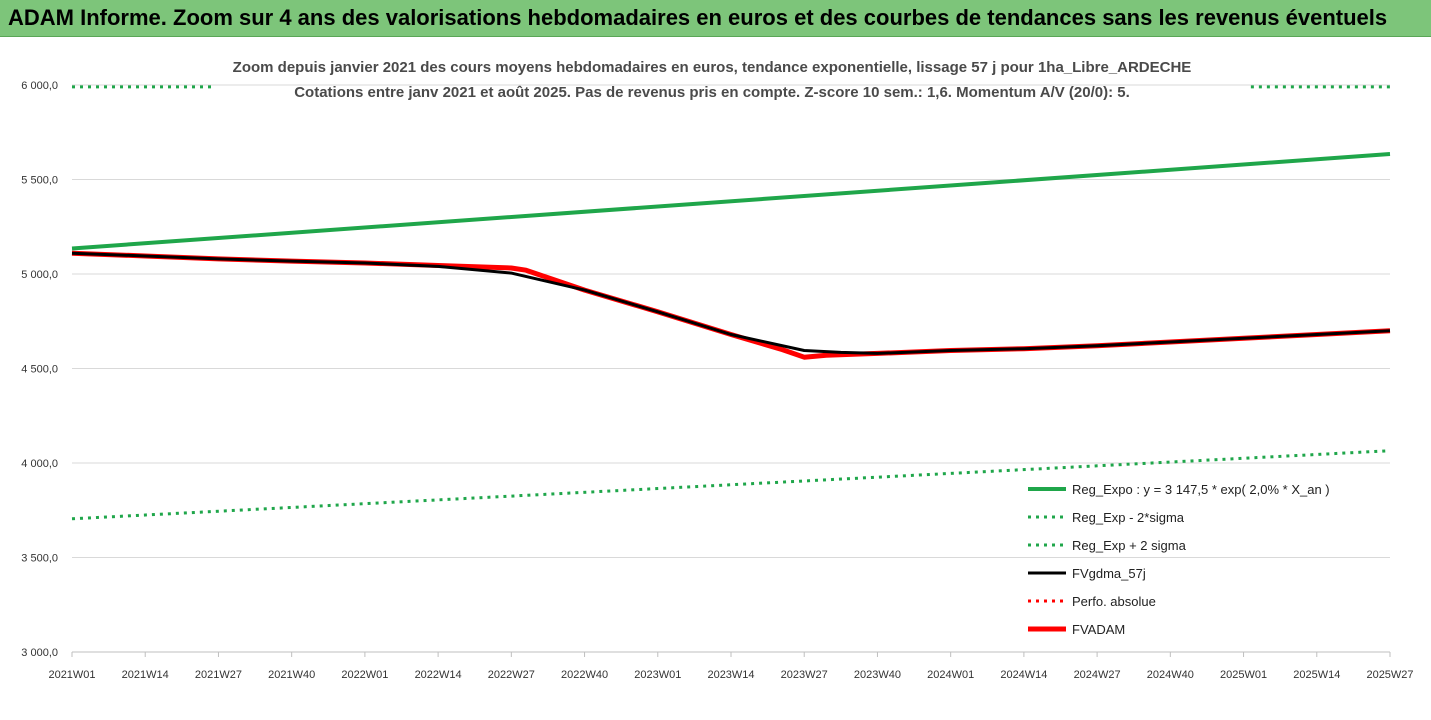 The height and width of the screenshot is (720, 1431). I want to click on x-tick-label: 2025W14, so click(1316, 675).